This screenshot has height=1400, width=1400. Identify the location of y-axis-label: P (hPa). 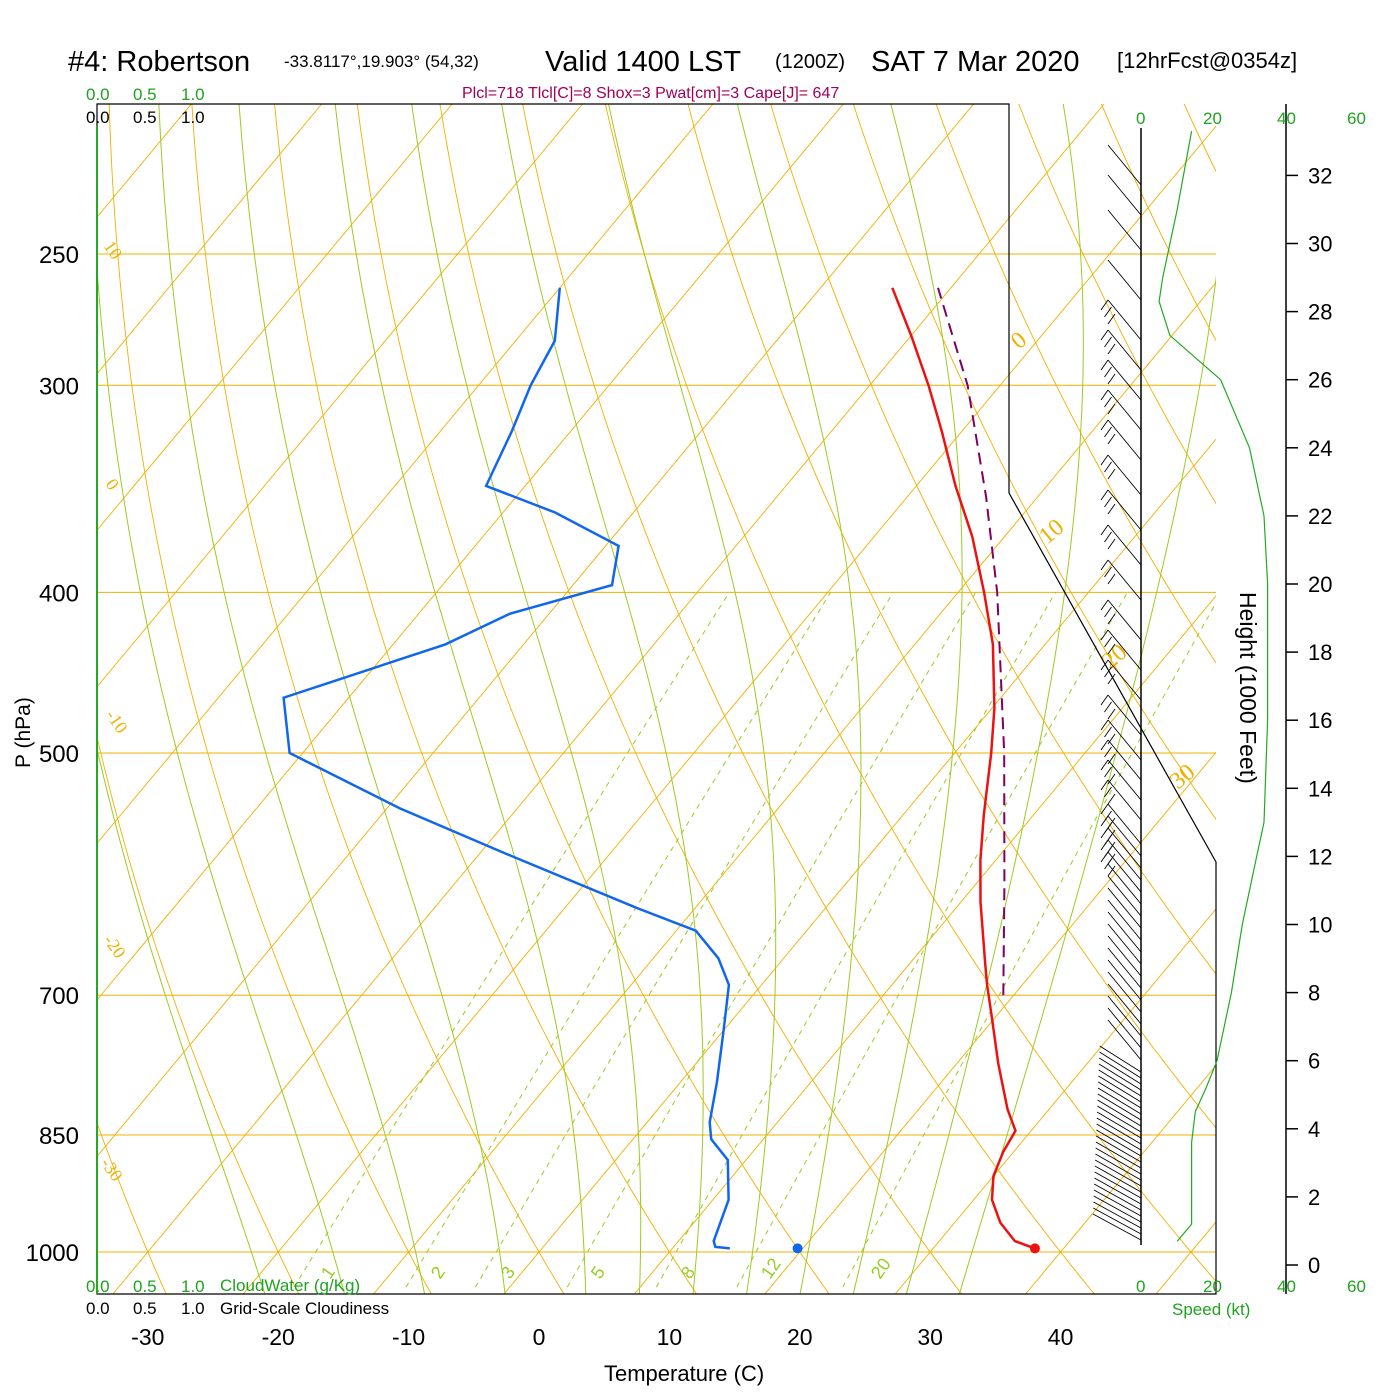
(23, 732).